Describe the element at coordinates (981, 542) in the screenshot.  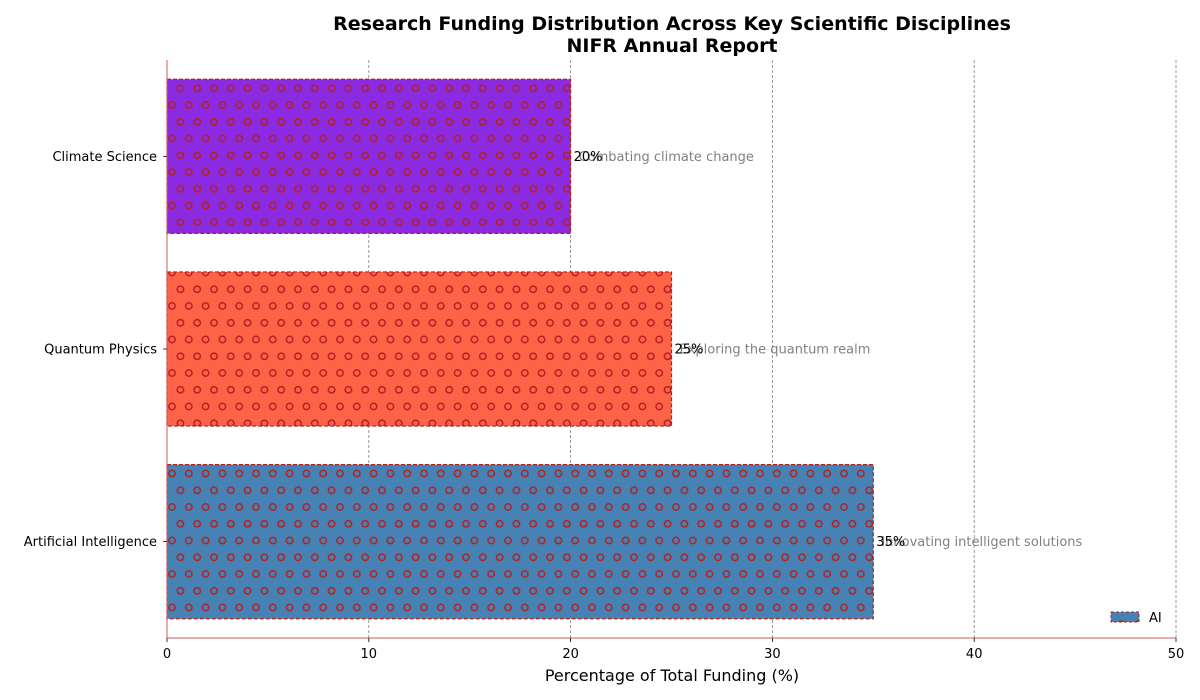
I see `bar-annotation: Innovating intelligent solutions` at that location.